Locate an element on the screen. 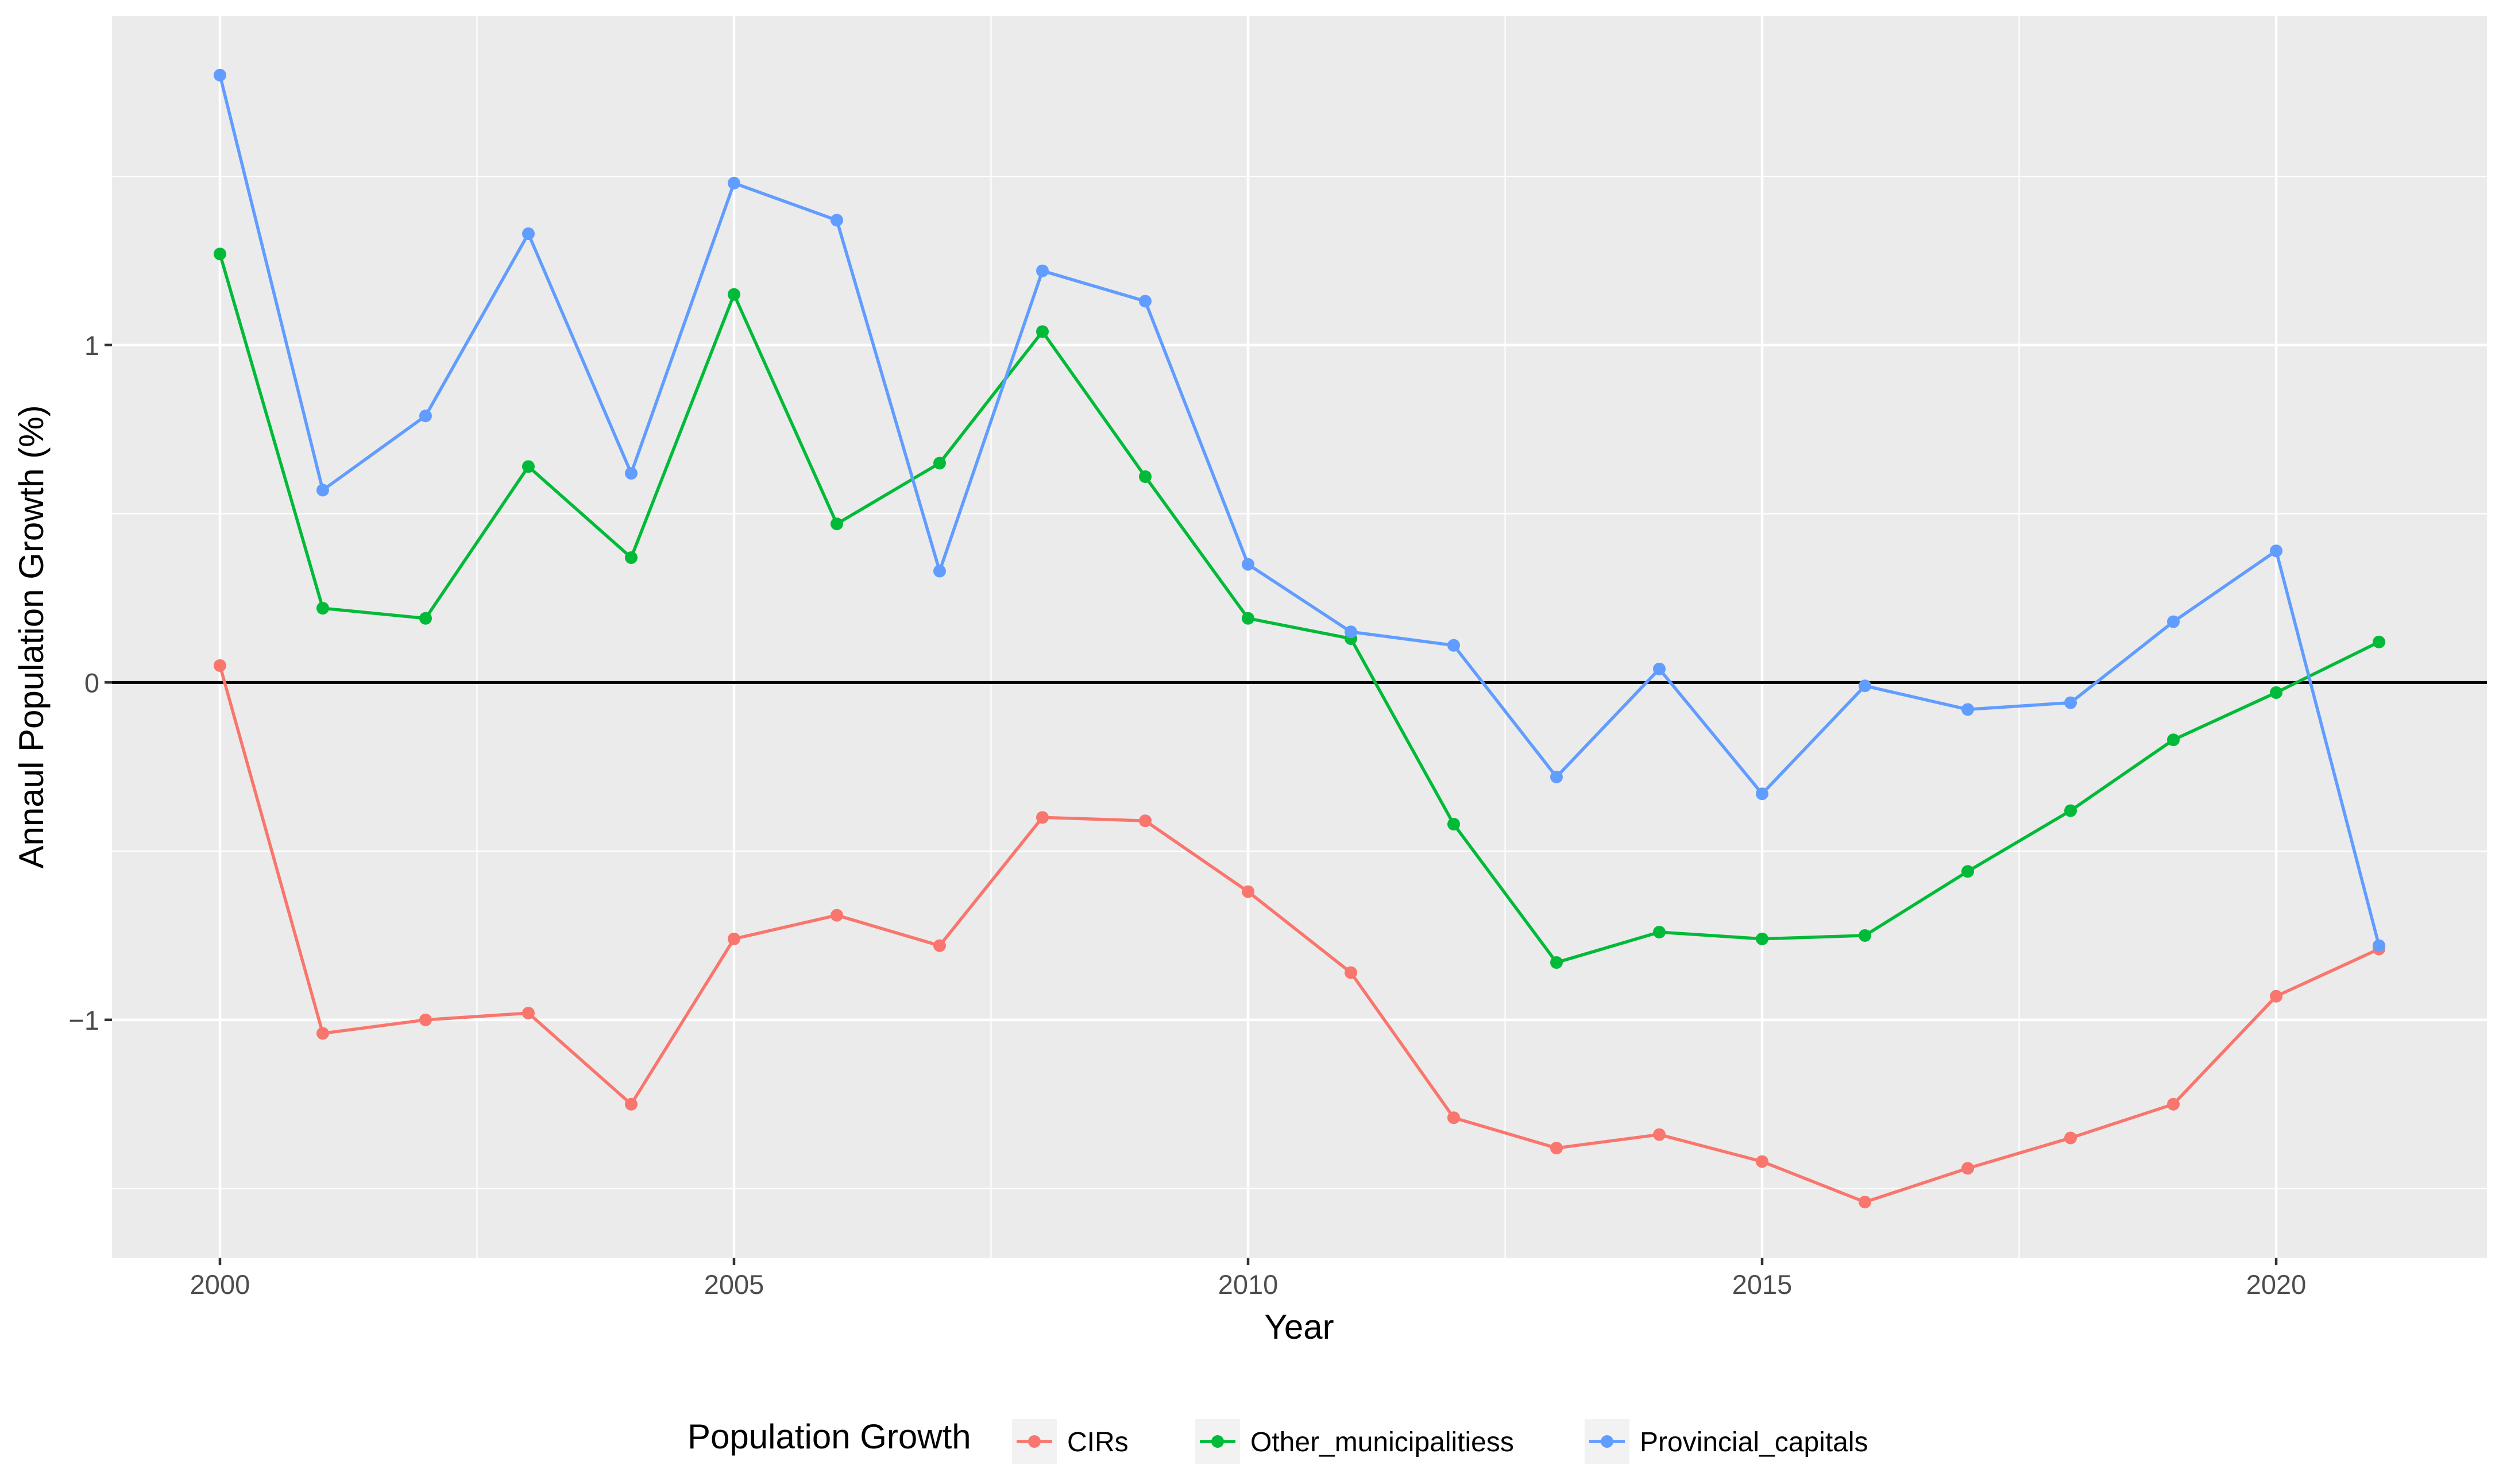 The image size is (2499, 1484). legend-item-provincial-capitals: Provincial_capitals is located at coordinates (1726, 1441).